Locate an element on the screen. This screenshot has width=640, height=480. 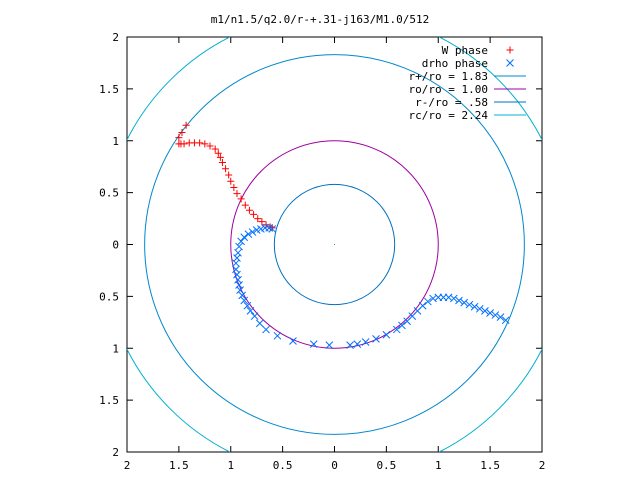
circle-ro is located at coordinates (334, 244).